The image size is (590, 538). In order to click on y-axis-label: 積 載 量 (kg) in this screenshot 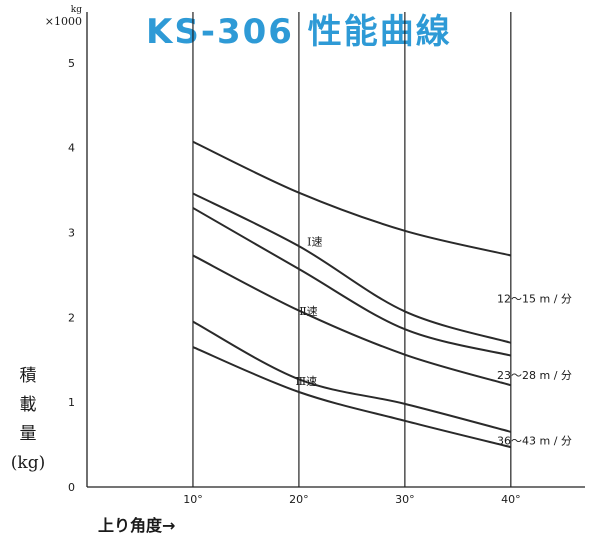, I will do `click(28, 420)`.